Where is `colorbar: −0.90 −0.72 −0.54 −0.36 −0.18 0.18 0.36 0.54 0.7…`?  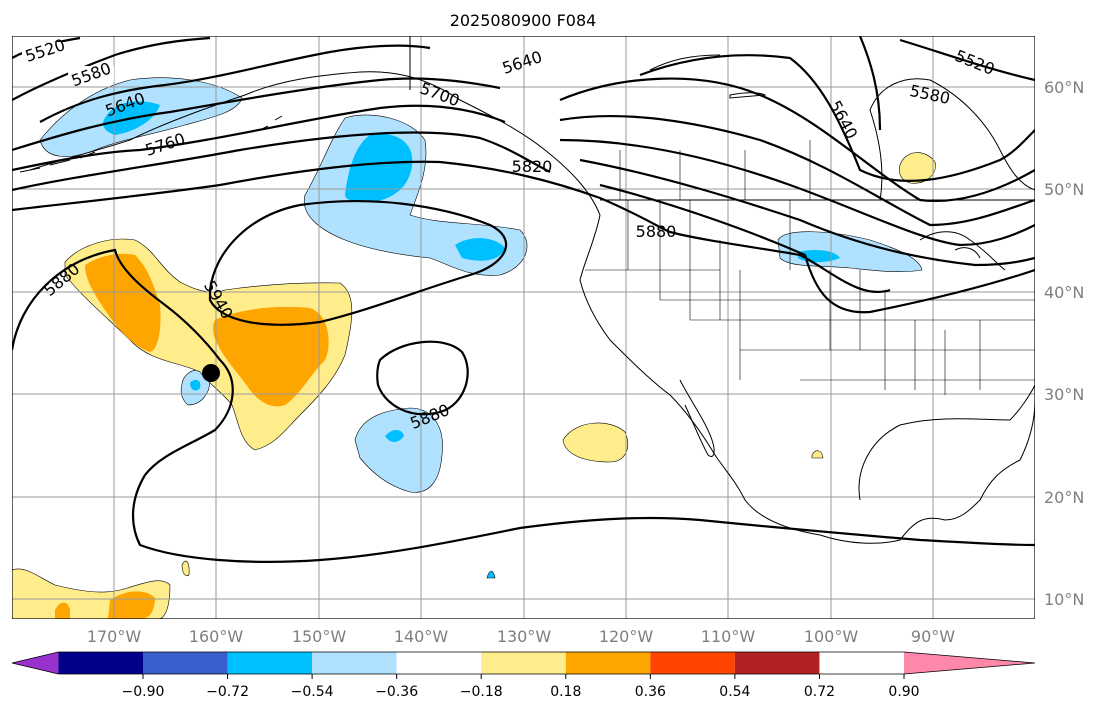
colorbar: −0.90 −0.72 −0.54 −0.36 −0.18 0.18 0.36 0.54 0.7… is located at coordinates (523, 675).